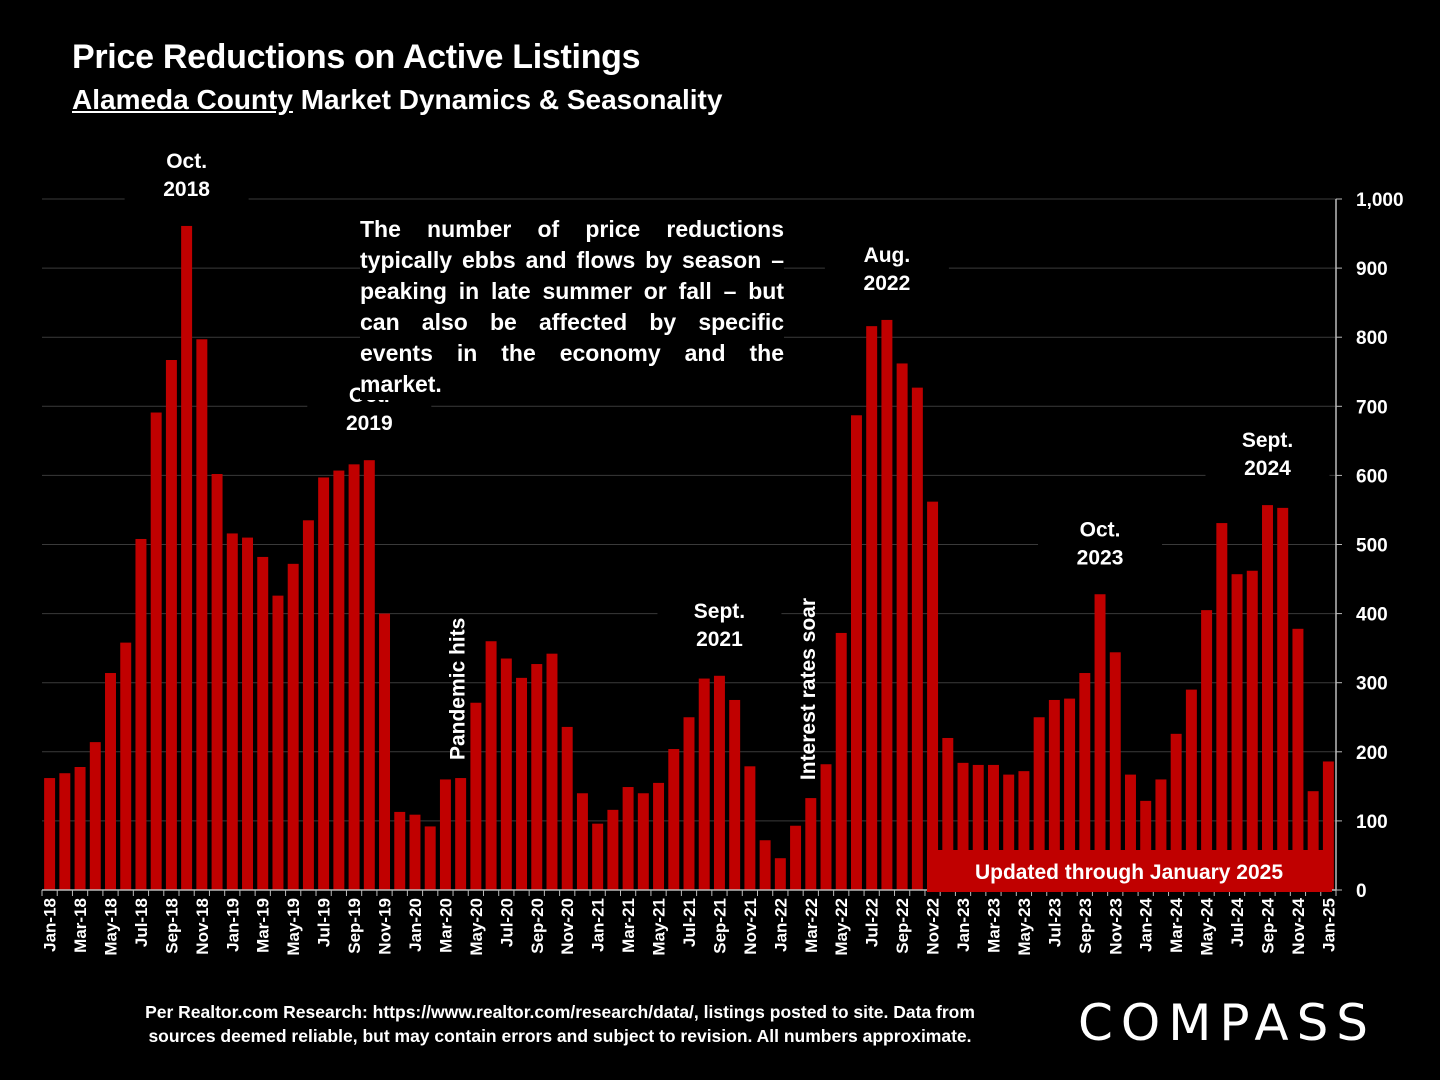  Describe the element at coordinates (808, 689) in the screenshot. I see `event-note: Interest rates soar` at that location.